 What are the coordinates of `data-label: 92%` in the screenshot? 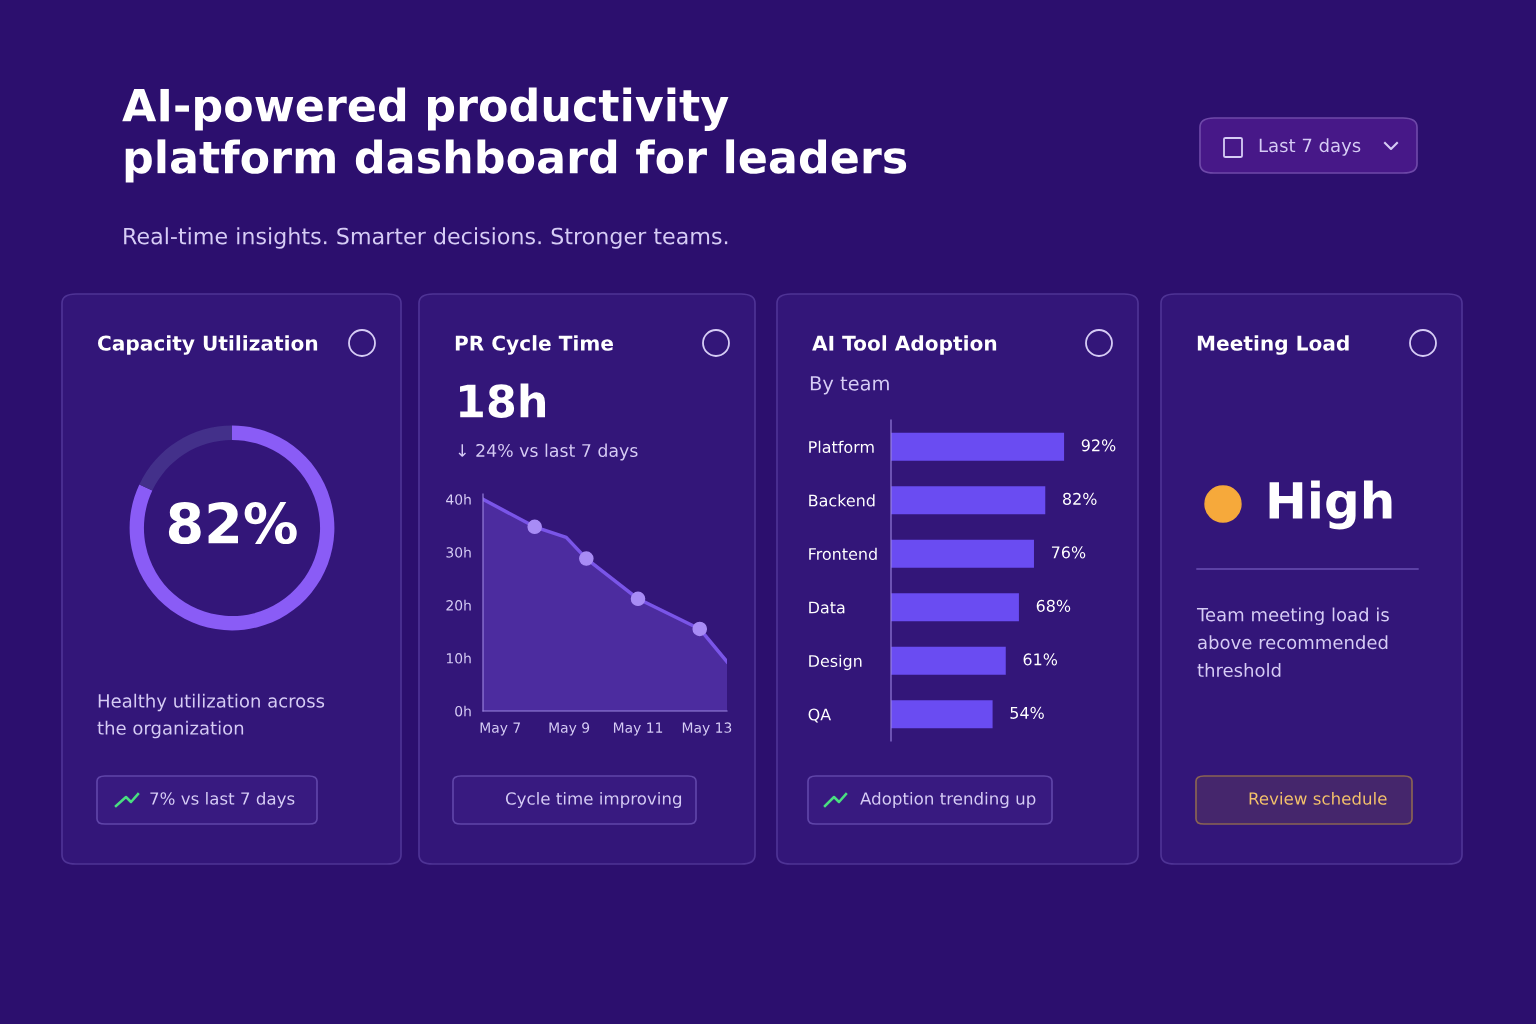 It's located at (1098, 445).